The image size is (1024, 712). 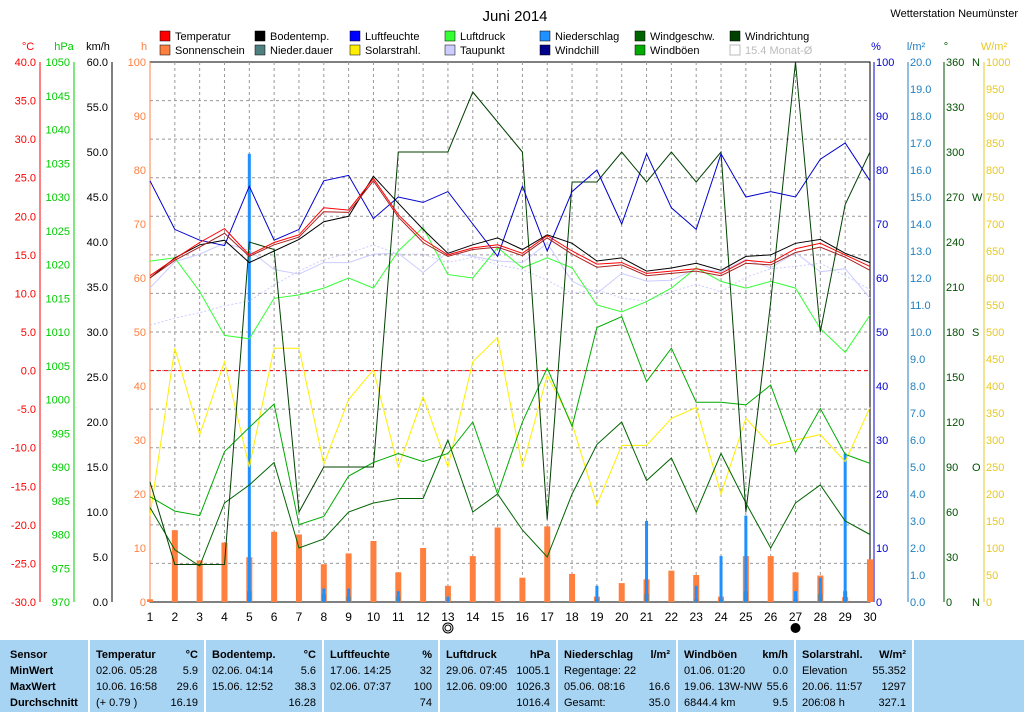 What do you see at coordinates (97, 468) in the screenshot?
I see `tick-label-kmh: 15.0` at bounding box center [97, 468].